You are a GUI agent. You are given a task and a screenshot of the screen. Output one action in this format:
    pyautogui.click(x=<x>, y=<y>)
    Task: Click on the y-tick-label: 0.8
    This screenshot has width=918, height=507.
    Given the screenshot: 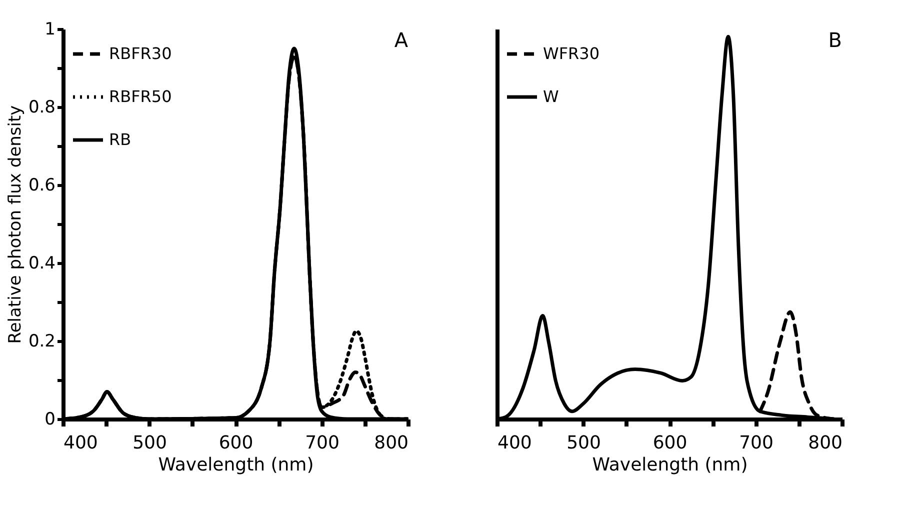 What is the action you would take?
    pyautogui.click(x=42, y=108)
    